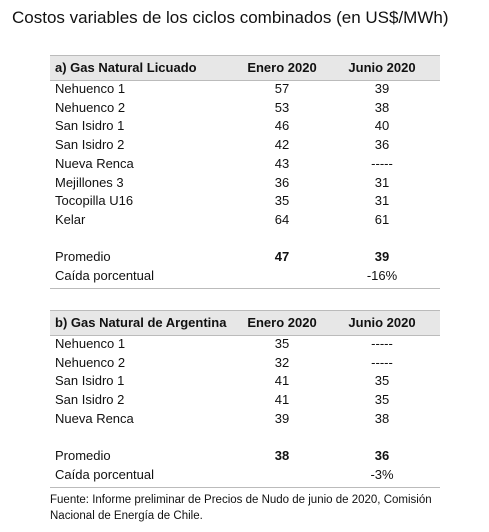 The height and width of the screenshot is (532, 489). I want to click on cell: 43, so click(282, 163).